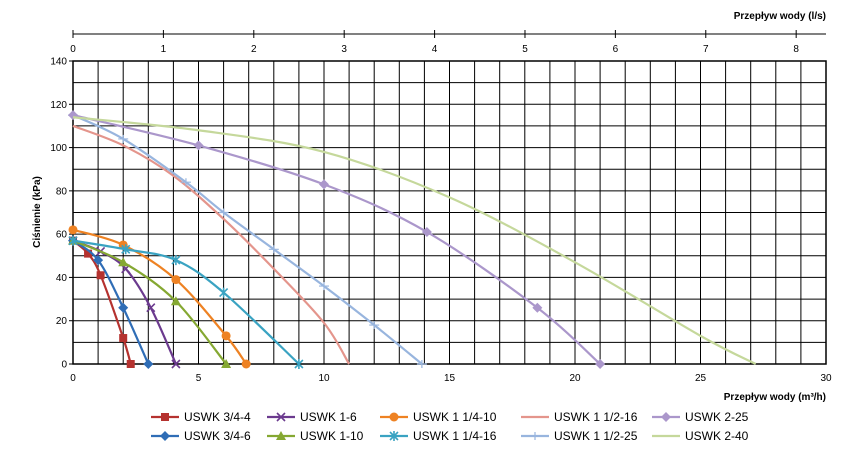 This screenshot has height=451, width=866. Describe the element at coordinates (58, 148) in the screenshot. I see `y-tick-label: 100` at that location.